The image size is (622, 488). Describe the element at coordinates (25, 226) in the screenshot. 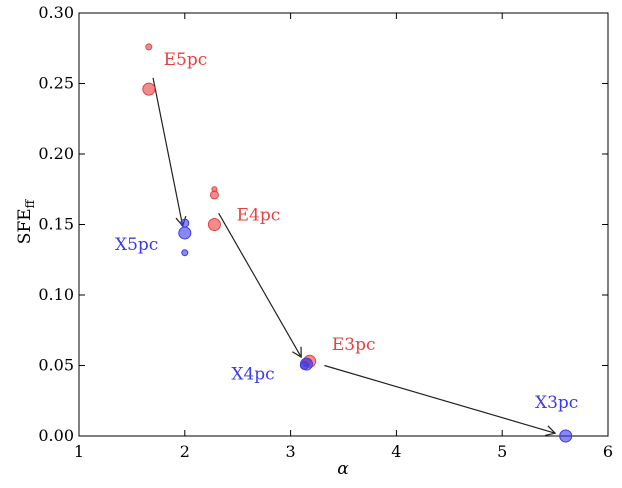

I see `y-axis-title-main: SFE` at that location.